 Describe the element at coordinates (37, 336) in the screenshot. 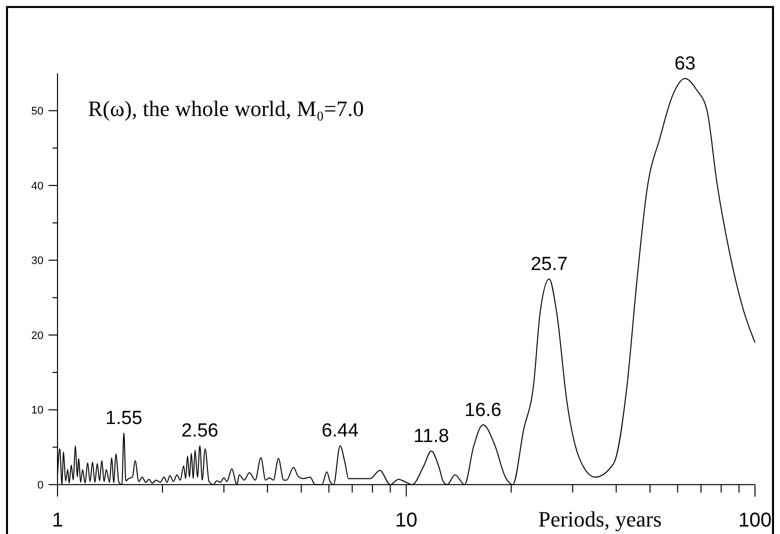

I see `y-tick-label: 20` at that location.